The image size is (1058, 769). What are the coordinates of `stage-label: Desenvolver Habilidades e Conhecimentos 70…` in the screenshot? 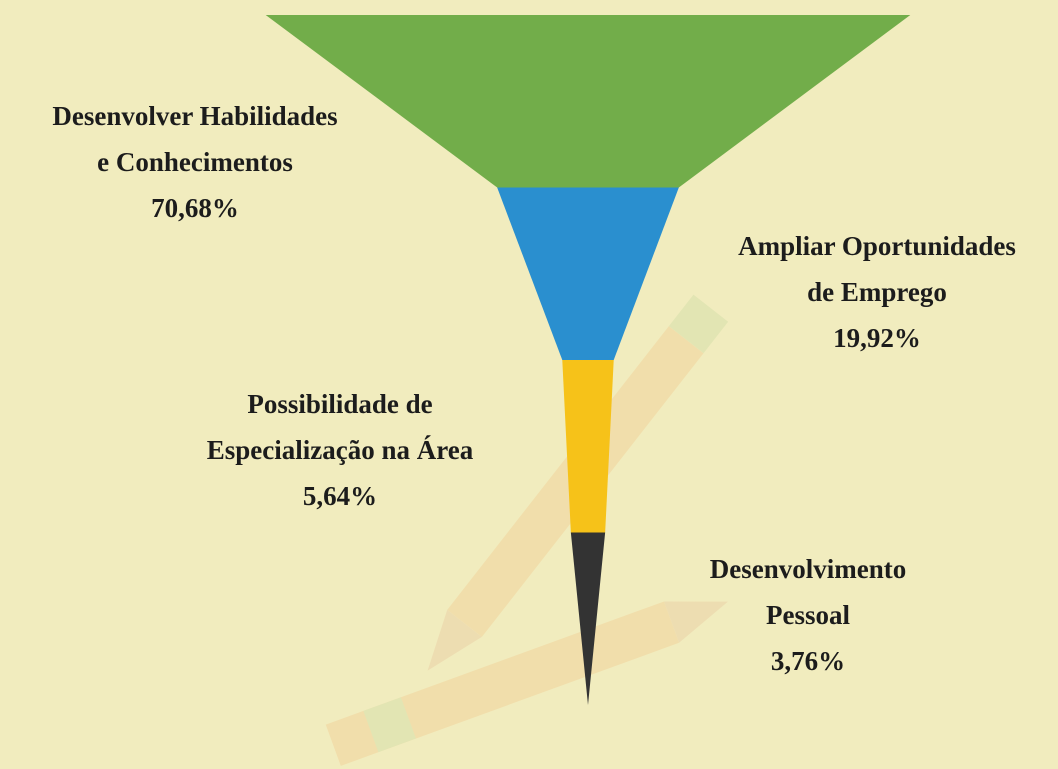 It's located at (194, 162).